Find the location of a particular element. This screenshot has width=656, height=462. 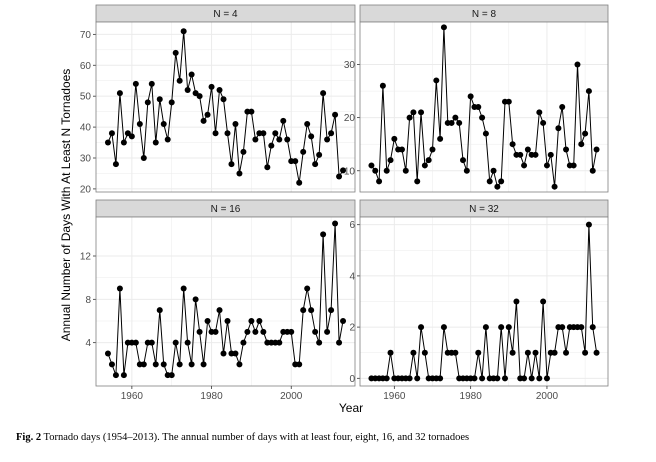

x-tick-label: 2000 is located at coordinates (291, 396).